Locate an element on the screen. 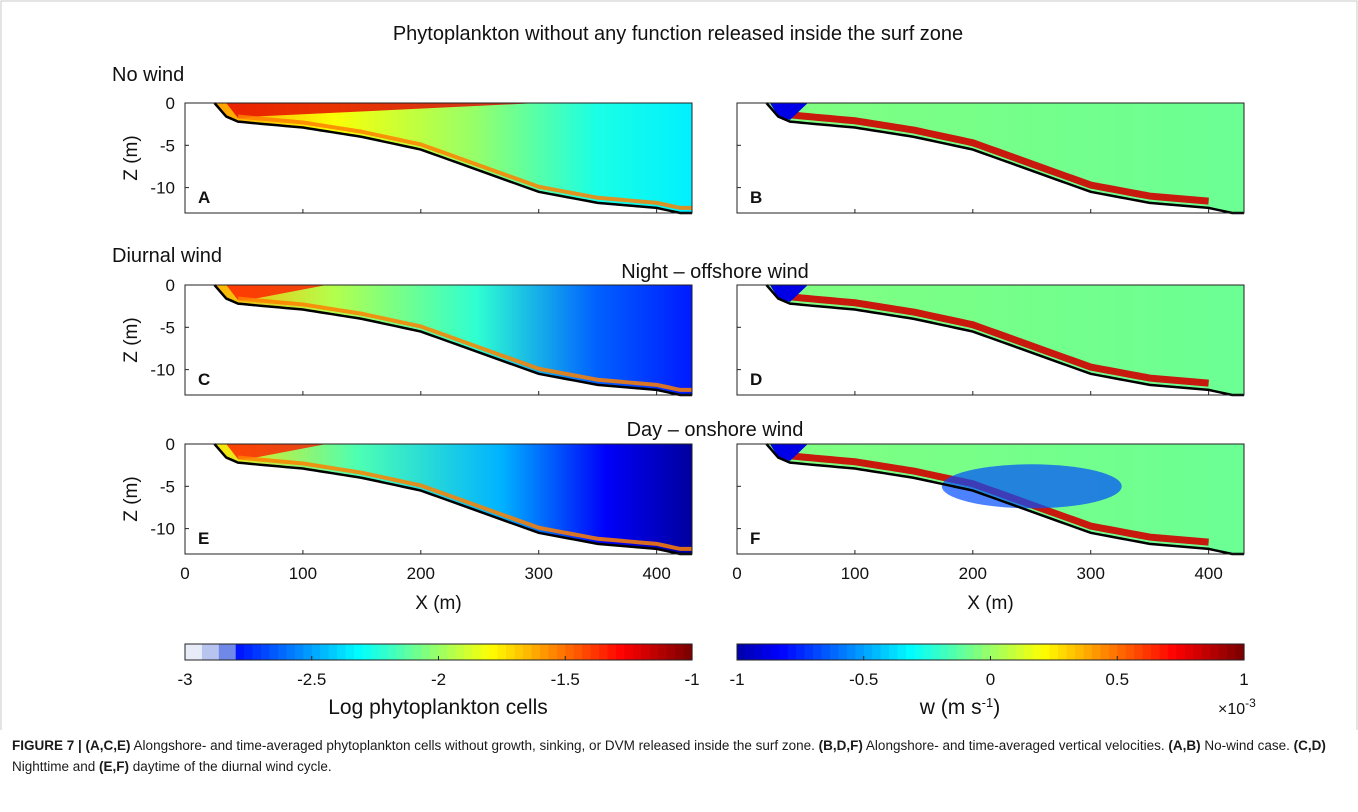 The image size is (1358, 812). panel-axes-a is located at coordinates (438, 158).